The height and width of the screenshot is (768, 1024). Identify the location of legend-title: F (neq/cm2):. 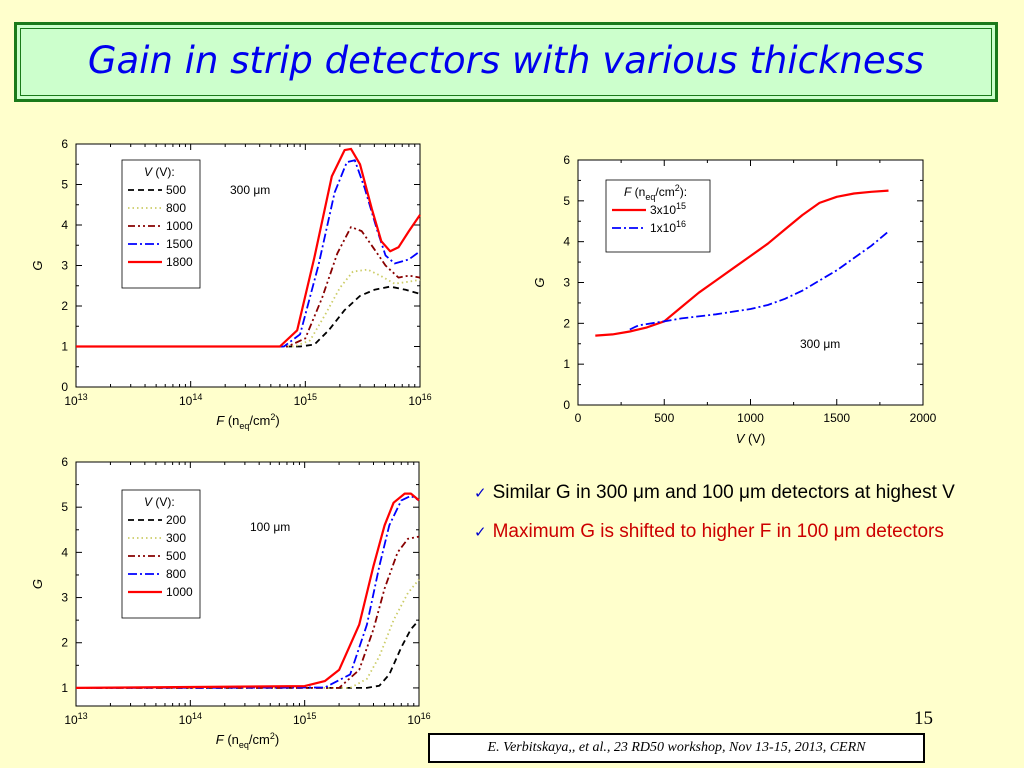
(655, 192).